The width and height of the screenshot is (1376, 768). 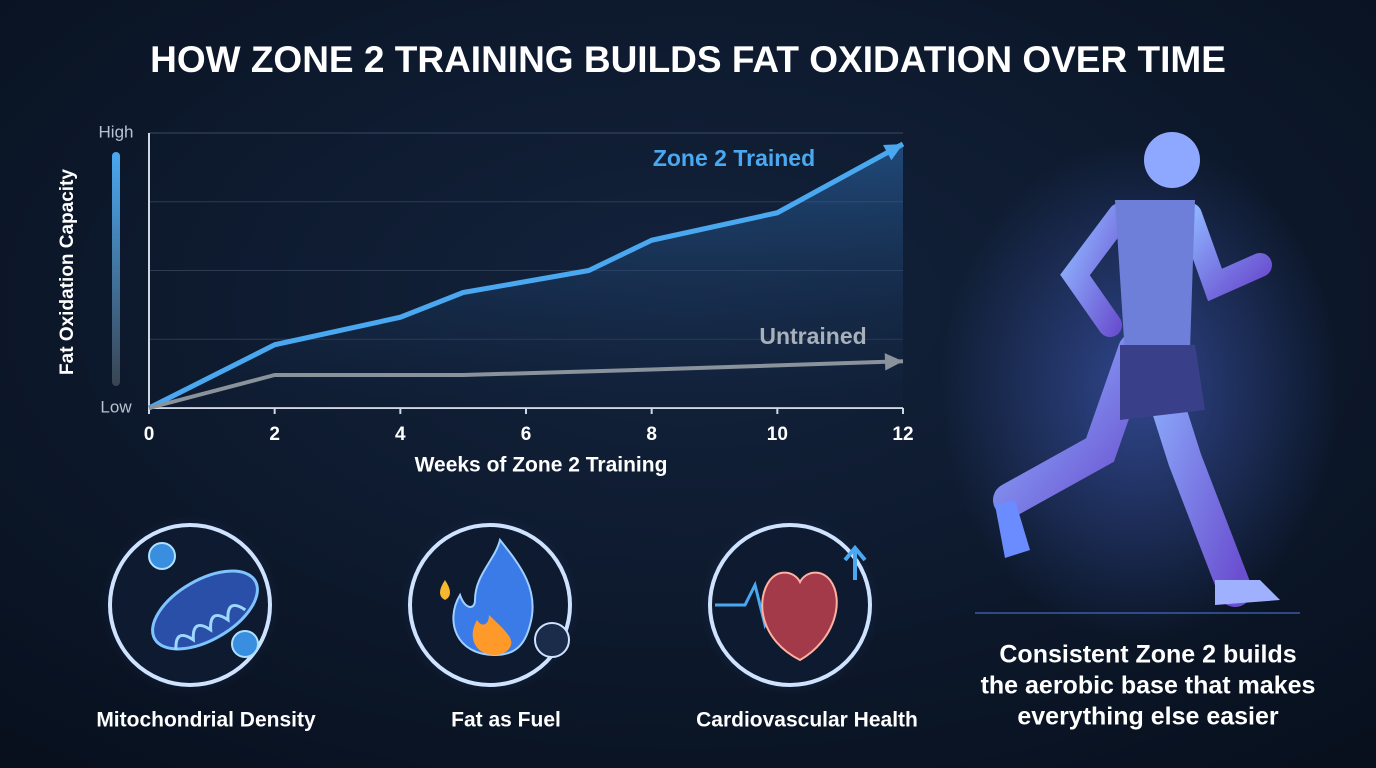 What do you see at coordinates (902, 434) in the screenshot?
I see `x-tick-label: 12` at bounding box center [902, 434].